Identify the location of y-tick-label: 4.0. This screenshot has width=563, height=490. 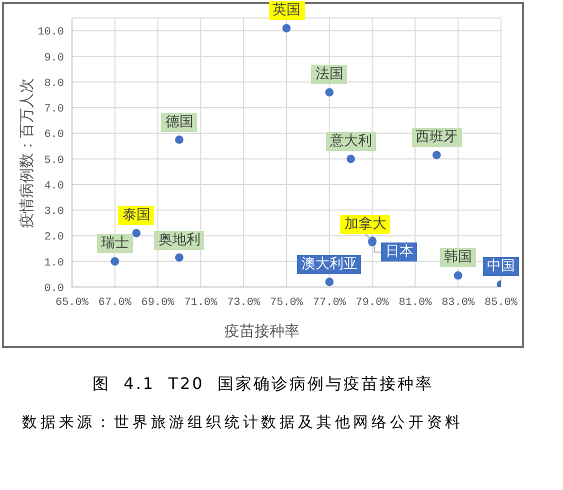
(54, 186).